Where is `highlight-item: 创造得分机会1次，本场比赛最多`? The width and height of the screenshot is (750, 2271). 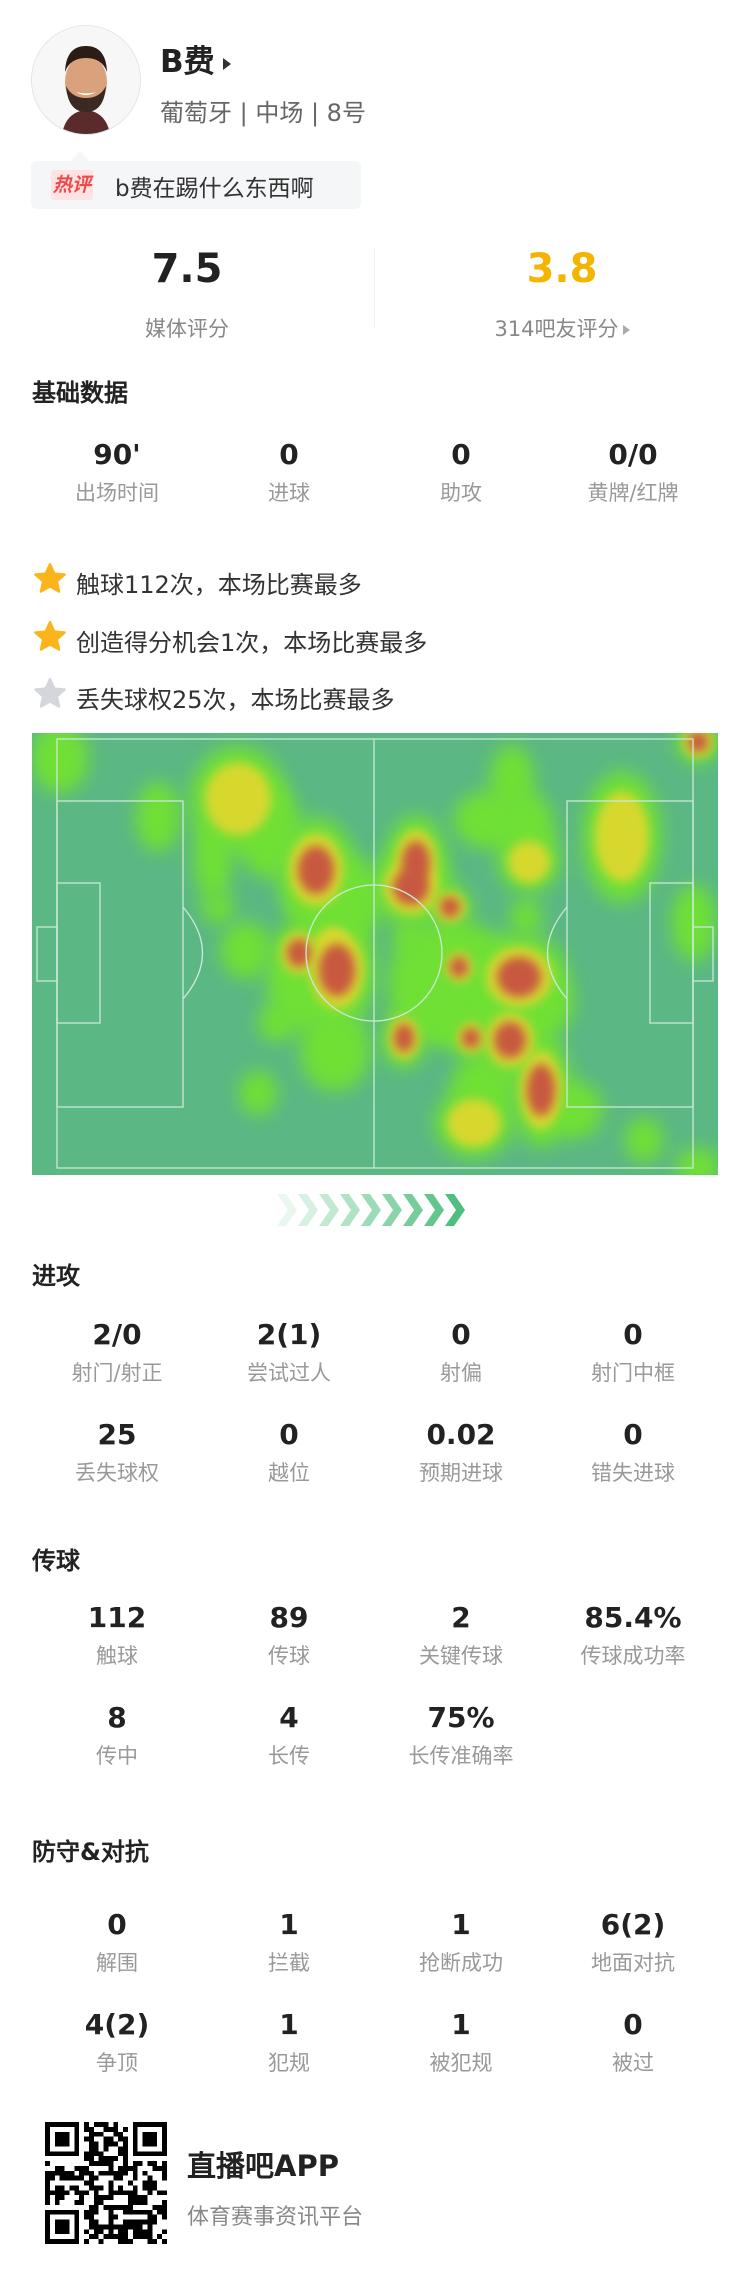 highlight-item: 创造得分机会1次，本场比赛最多 is located at coordinates (229, 640).